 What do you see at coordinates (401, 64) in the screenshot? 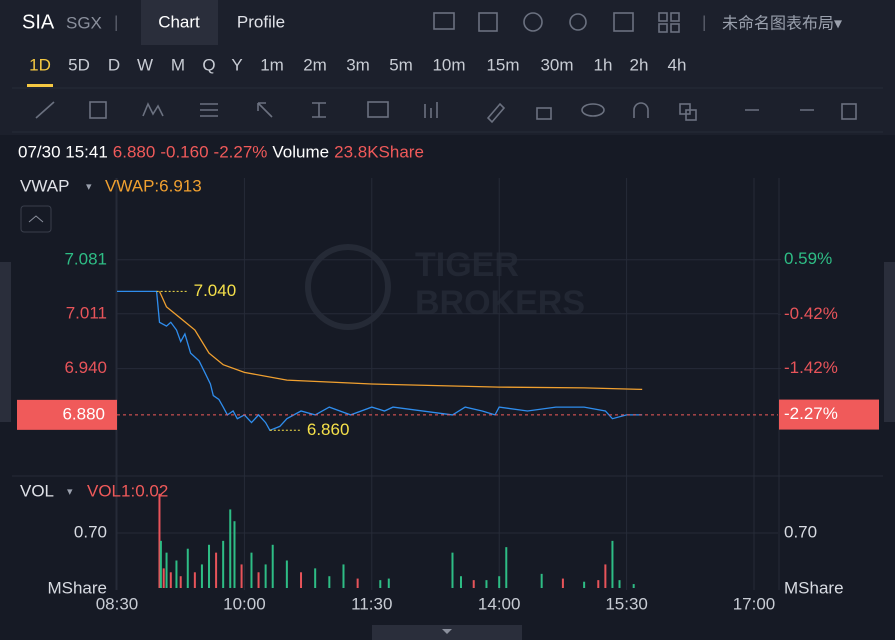
I see `timeframe: 5m` at bounding box center [401, 64].